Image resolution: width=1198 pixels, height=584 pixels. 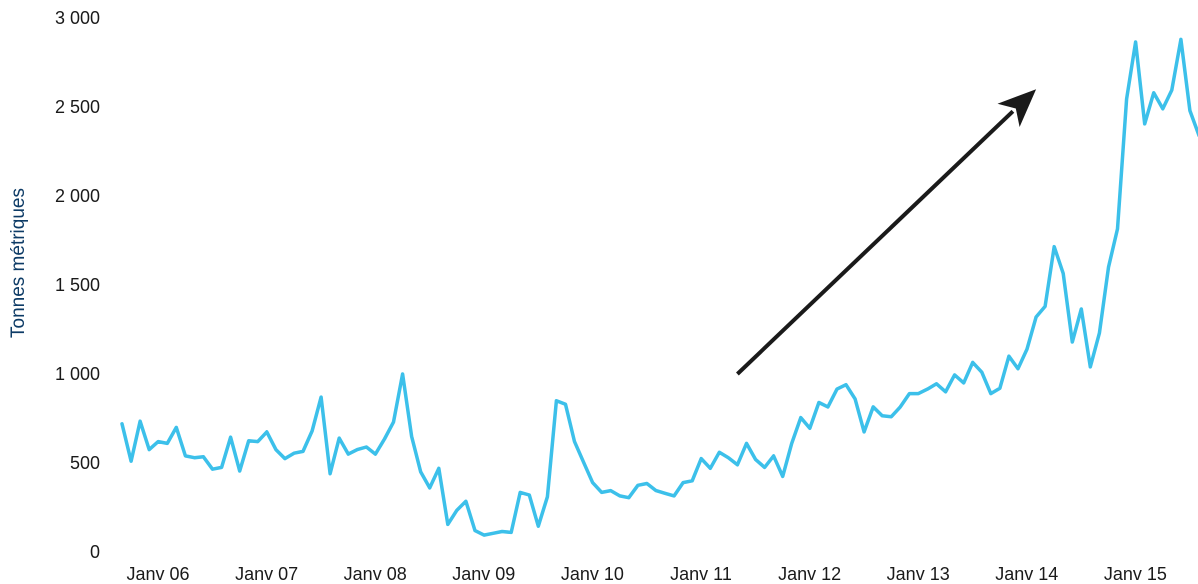 I want to click on y-axis-label-group: Tonnes métriques, so click(x=18, y=263).